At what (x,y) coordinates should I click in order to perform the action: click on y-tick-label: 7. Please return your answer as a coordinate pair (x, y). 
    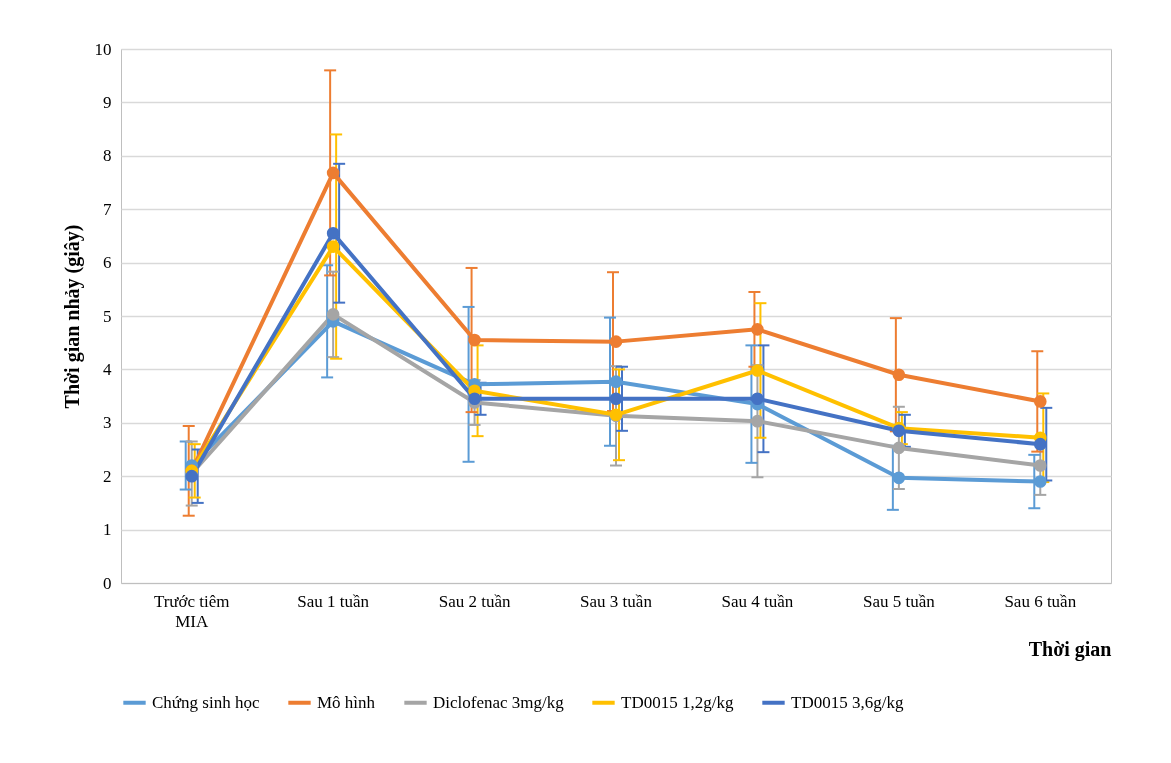
    Looking at the image, I should click on (107, 209).